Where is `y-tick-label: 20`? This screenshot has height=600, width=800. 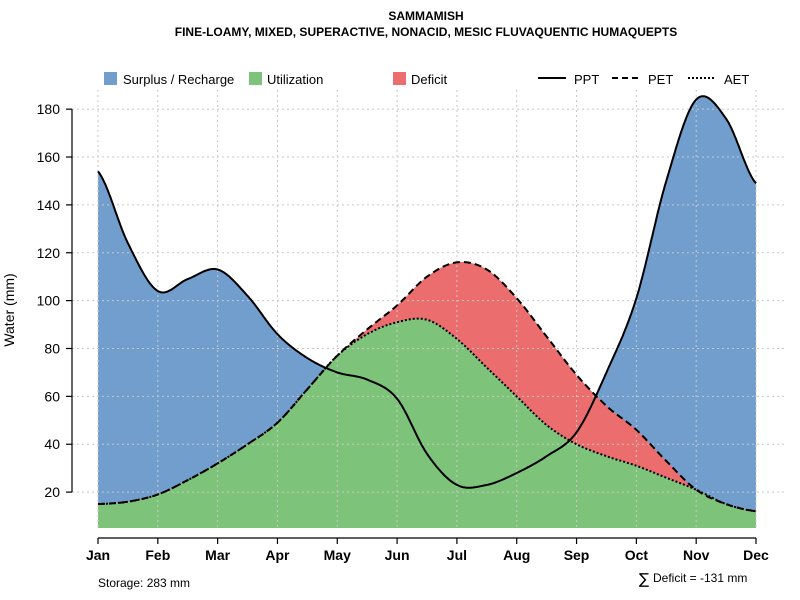 y-tick-label: 20 is located at coordinates (52, 492).